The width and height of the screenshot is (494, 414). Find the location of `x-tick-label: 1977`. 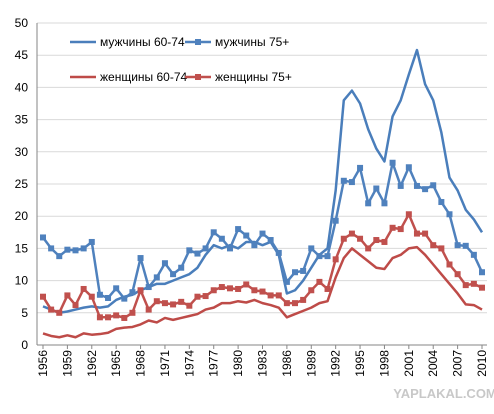

x-tick-label: 1977 is located at coordinates (214, 363).